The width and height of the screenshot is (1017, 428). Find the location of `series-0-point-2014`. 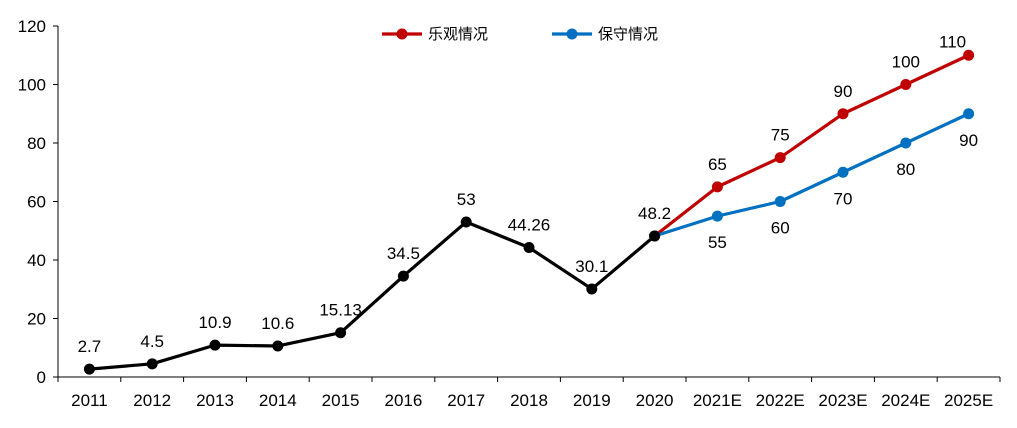

series-0-point-2014 is located at coordinates (278, 346).